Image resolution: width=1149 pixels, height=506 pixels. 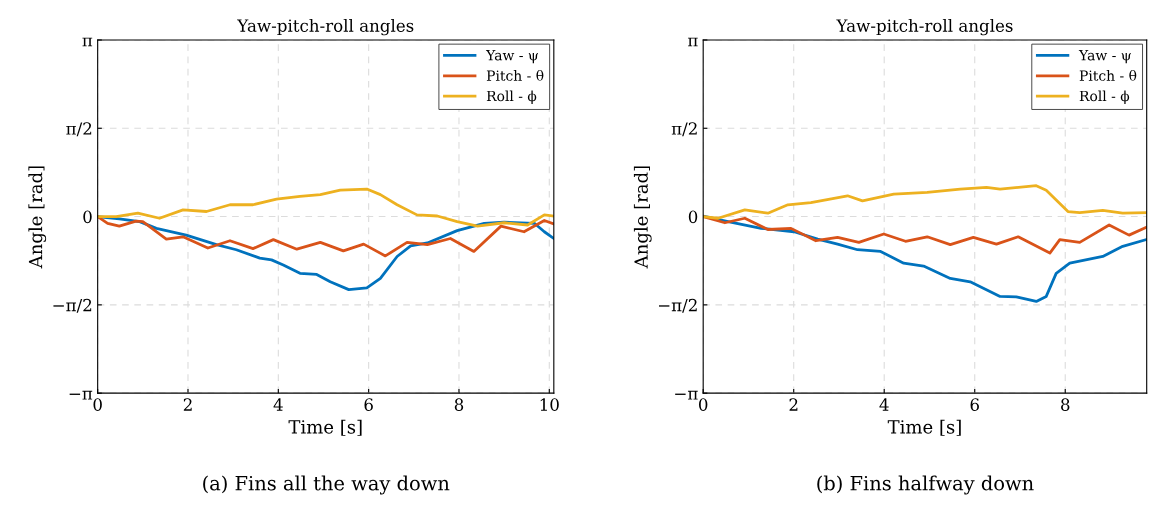 I want to click on text: (b) Fins halfway down, so click(x=925, y=485).